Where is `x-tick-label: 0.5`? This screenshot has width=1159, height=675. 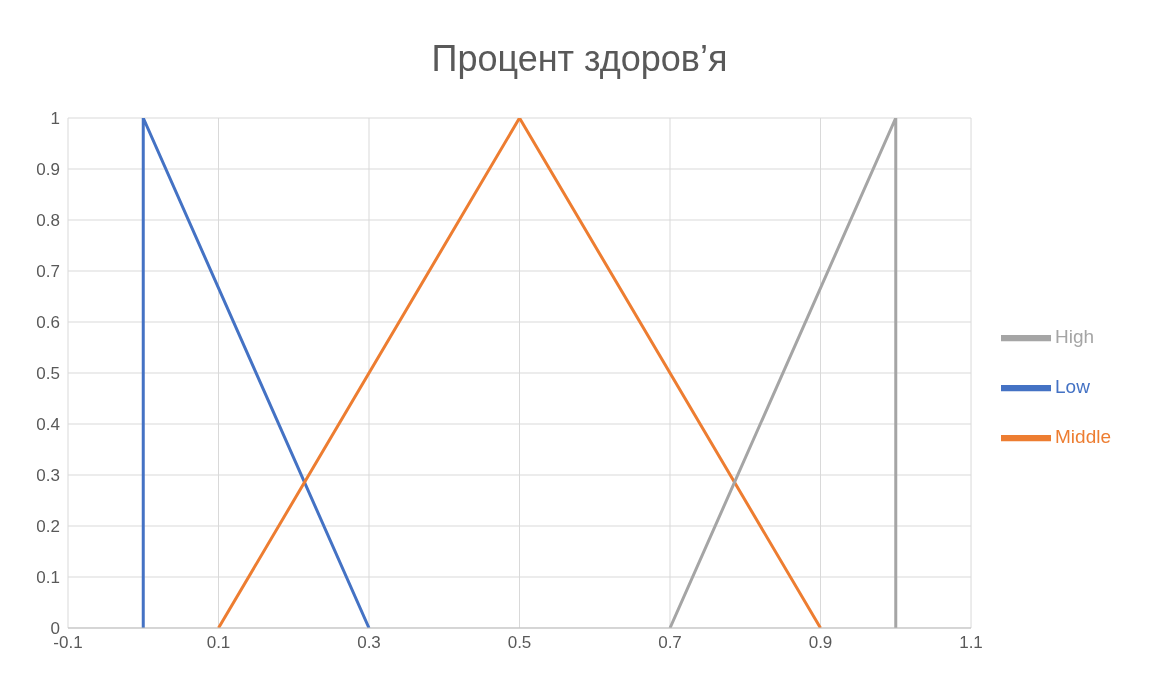
x-tick-label: 0.5 is located at coordinates (519, 643).